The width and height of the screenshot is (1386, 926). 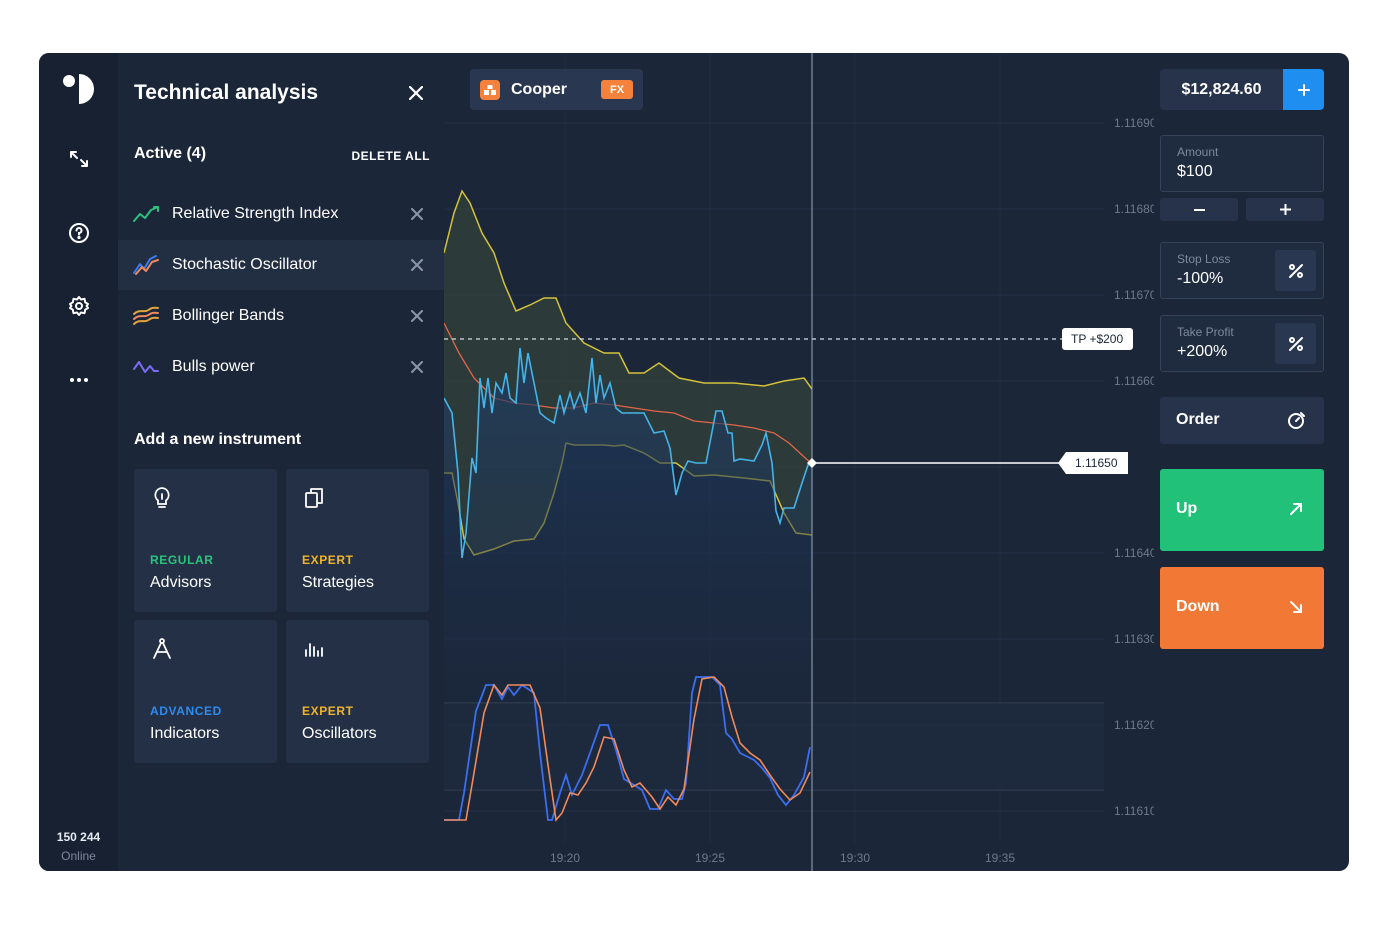 What do you see at coordinates (181, 582) in the screenshot?
I see `card-name: Advisors` at bounding box center [181, 582].